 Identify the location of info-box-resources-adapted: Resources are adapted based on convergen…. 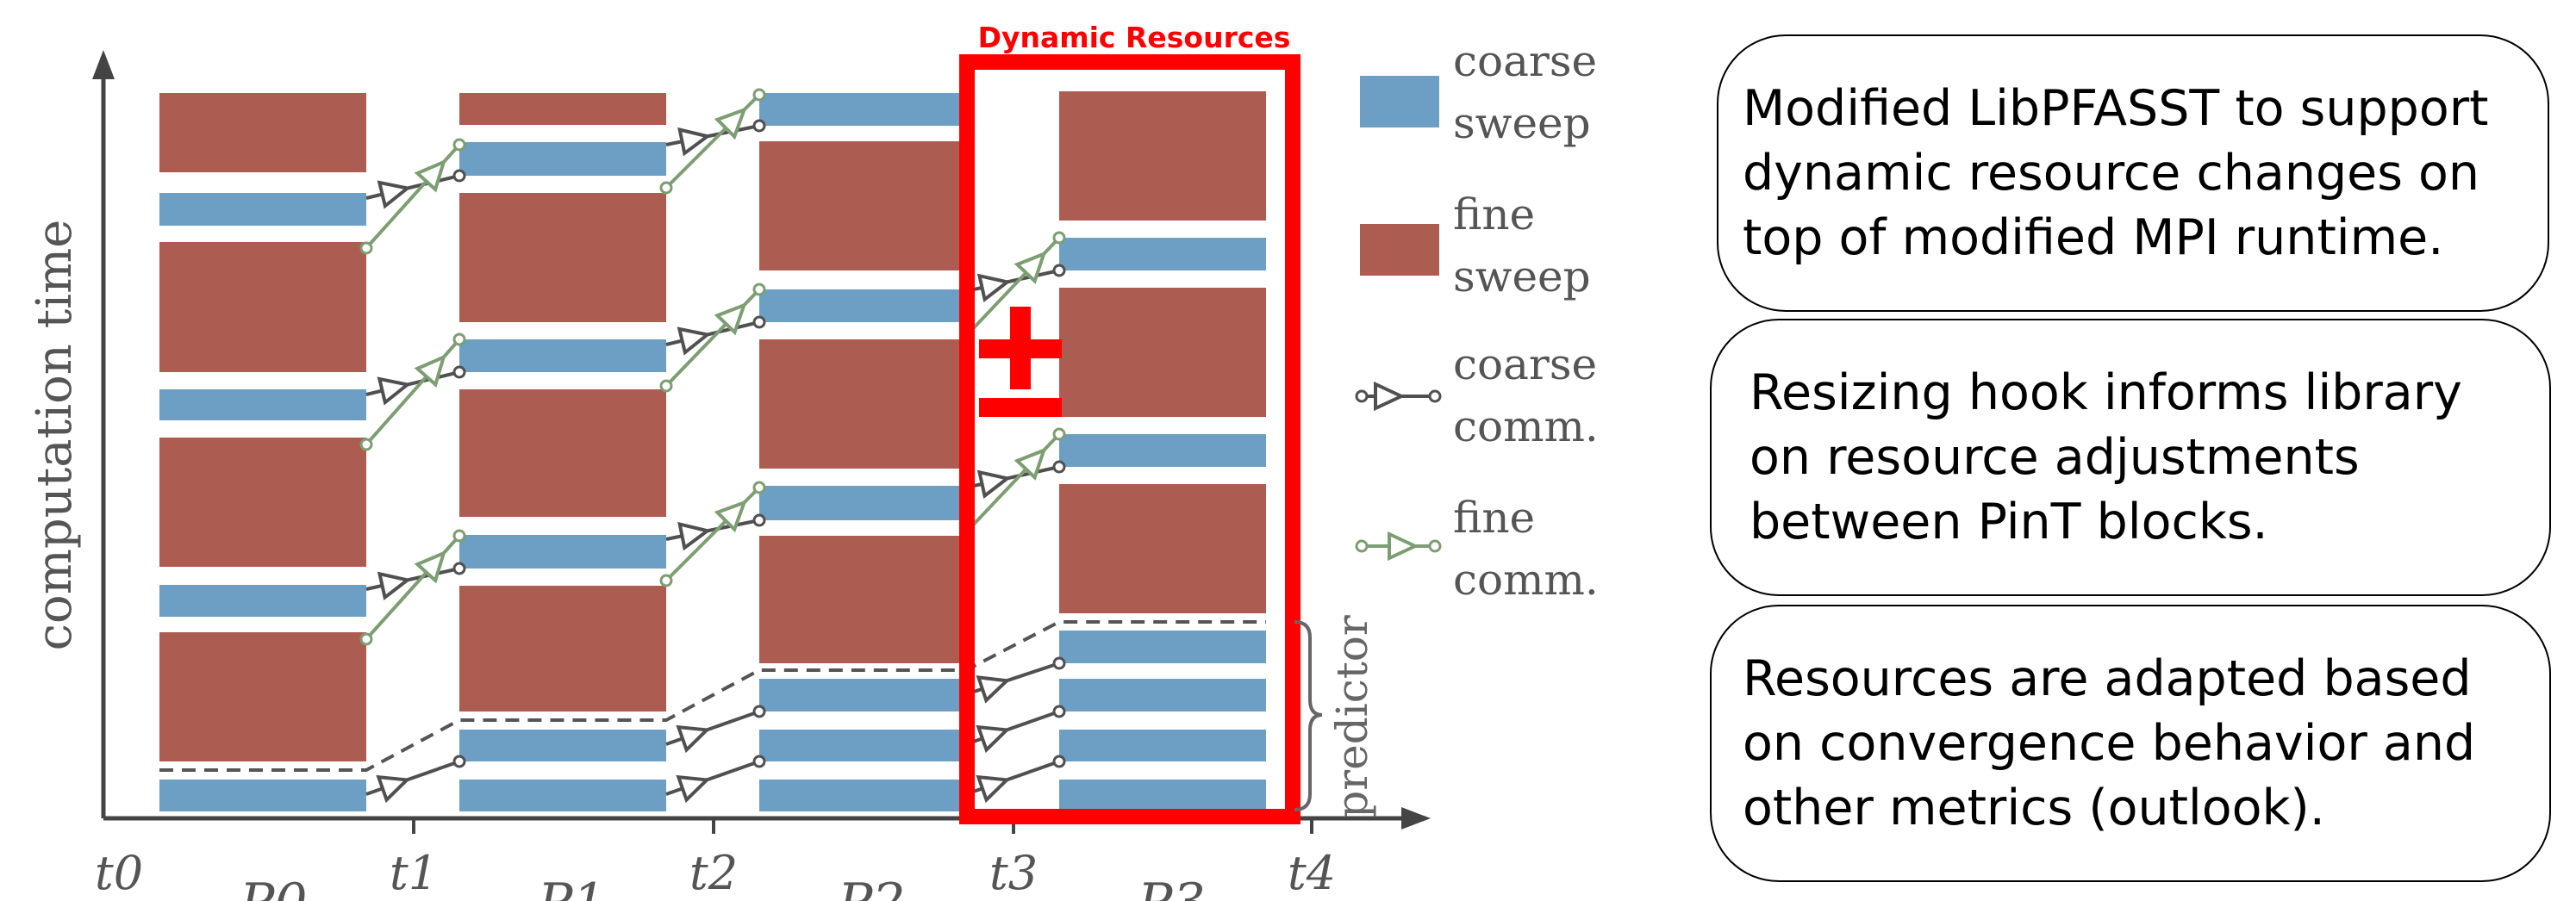
(2130, 744).